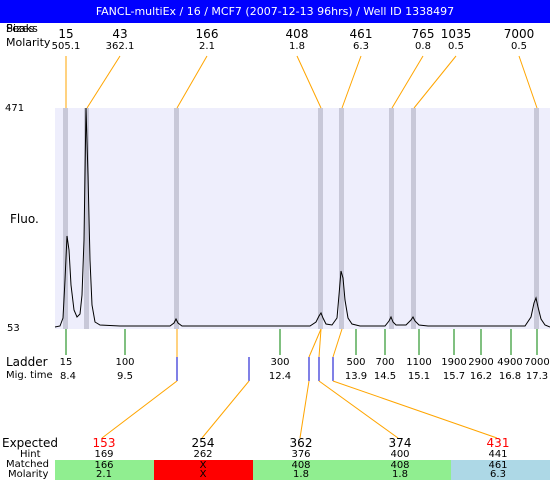  Describe the element at coordinates (498, 474) in the screenshot. I see `molarity-value: 6.3` at that location.